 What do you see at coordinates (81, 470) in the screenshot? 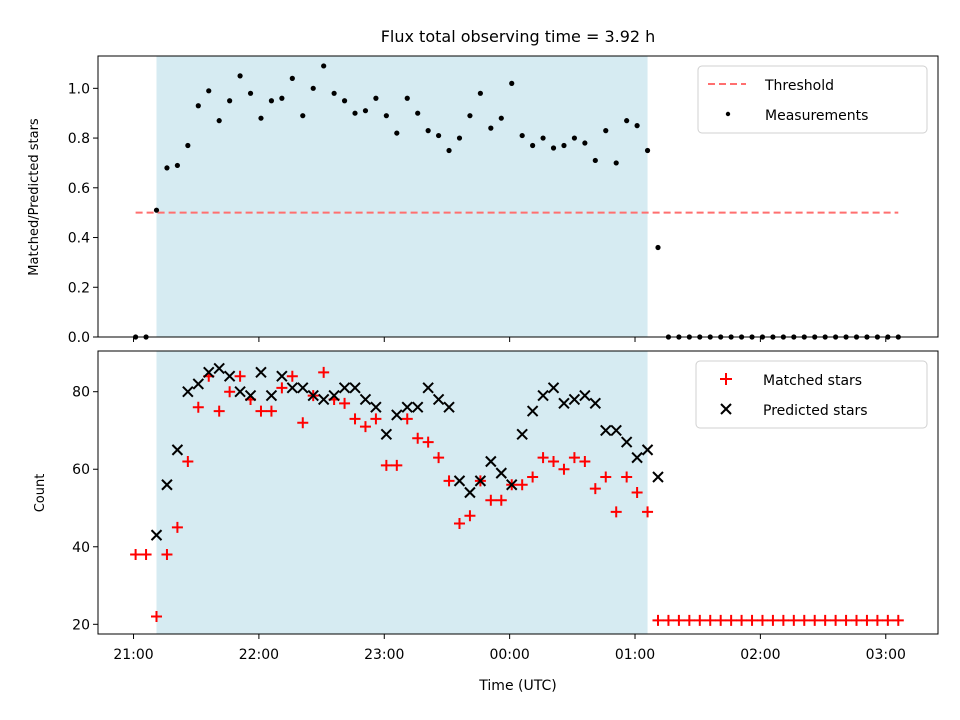
I see `y-tick-label: 60` at bounding box center [81, 470].